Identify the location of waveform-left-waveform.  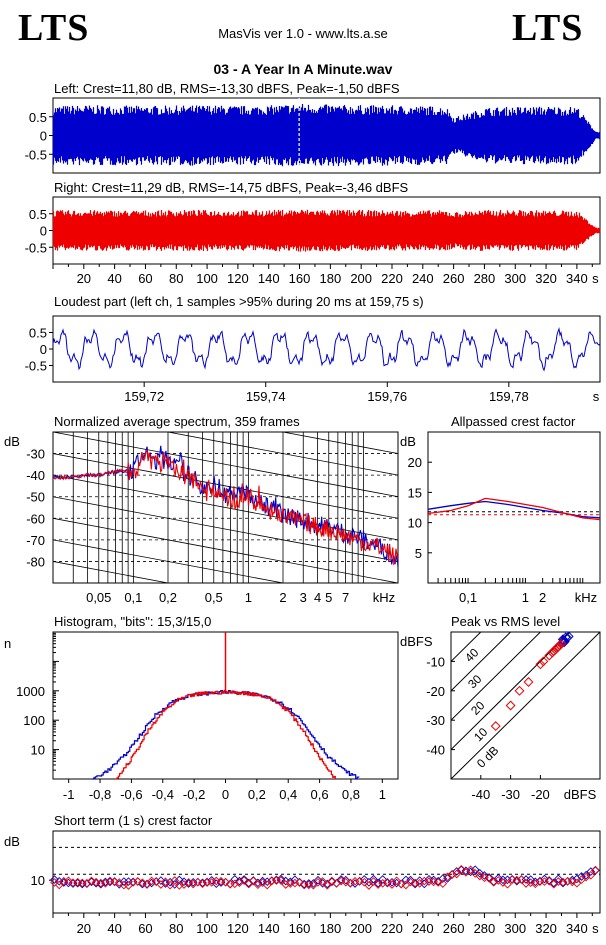
(326, 135).